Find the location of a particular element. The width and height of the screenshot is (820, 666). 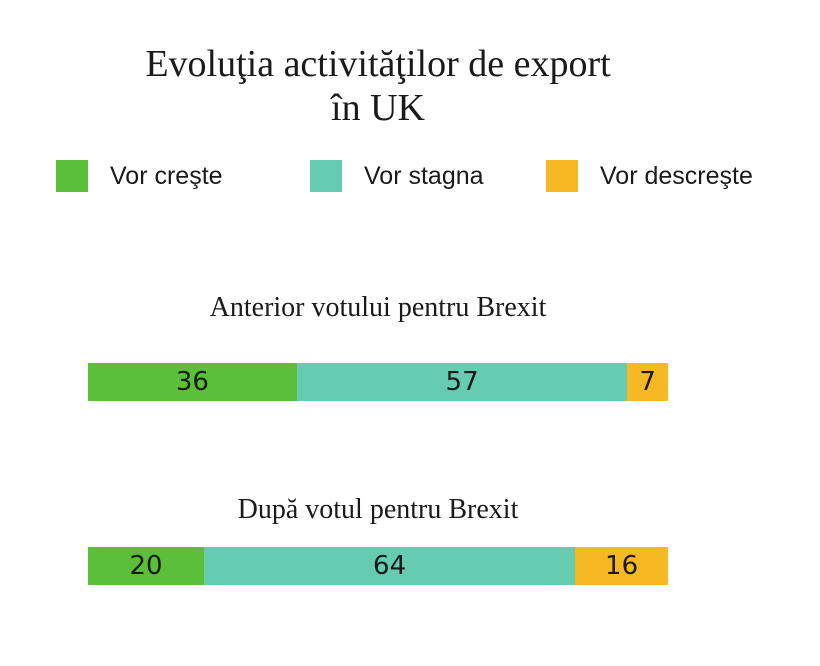

bar-segment-vor-descreste: 7 is located at coordinates (647, 382).